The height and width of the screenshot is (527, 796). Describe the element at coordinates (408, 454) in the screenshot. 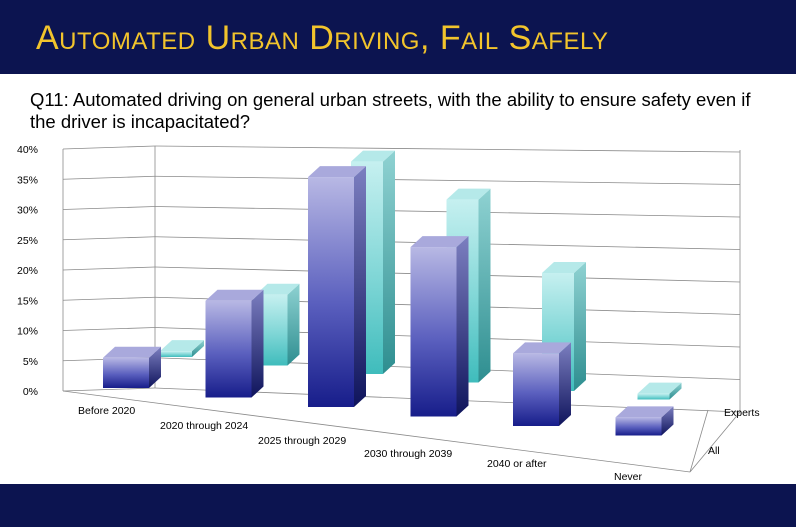

I see `x-tick-label: 2030 through 2039` at that location.